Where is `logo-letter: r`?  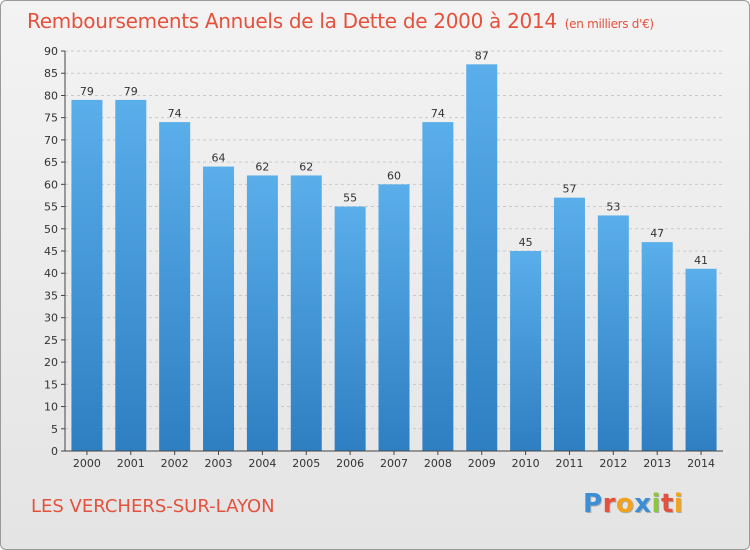
logo-letter: r is located at coordinates (609, 504).